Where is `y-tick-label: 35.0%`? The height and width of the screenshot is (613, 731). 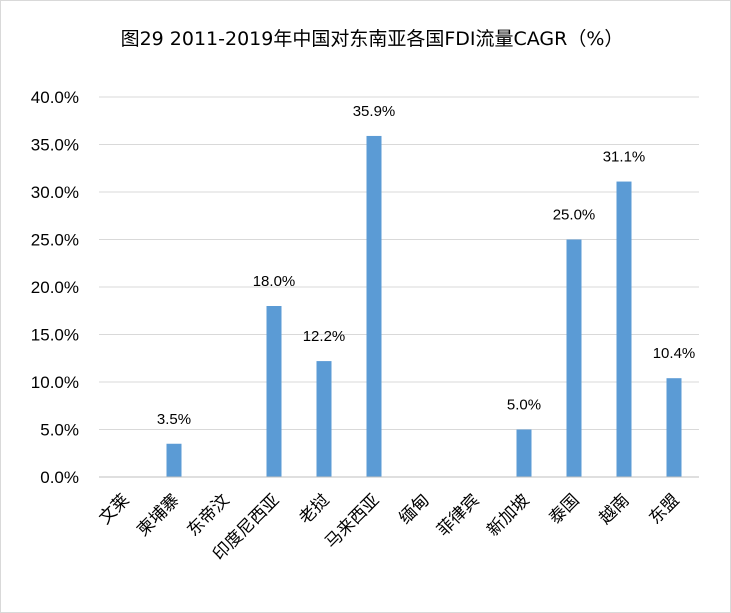
y-tick-label: 35.0% is located at coordinates (55, 145).